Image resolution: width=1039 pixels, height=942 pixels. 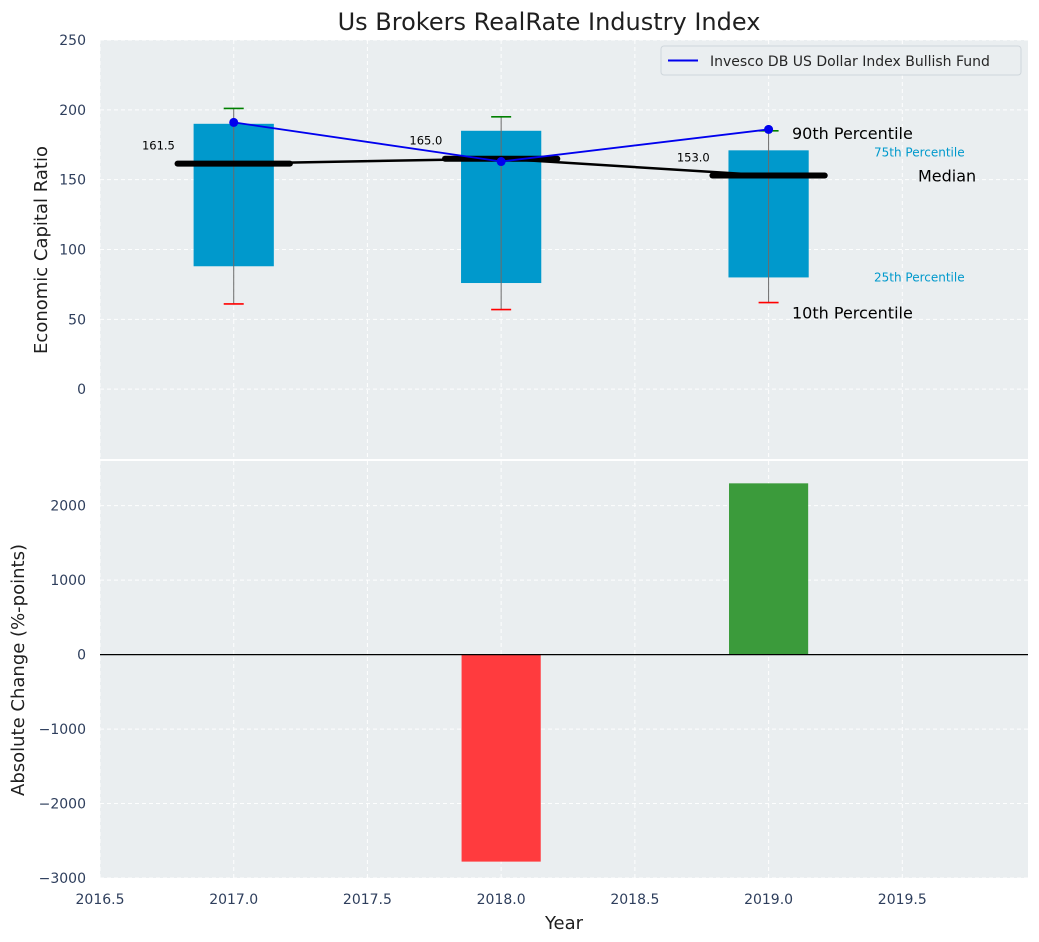 What do you see at coordinates (81, 656) in the screenshot?
I see `bottom-y-tick-label: 0` at bounding box center [81, 656].